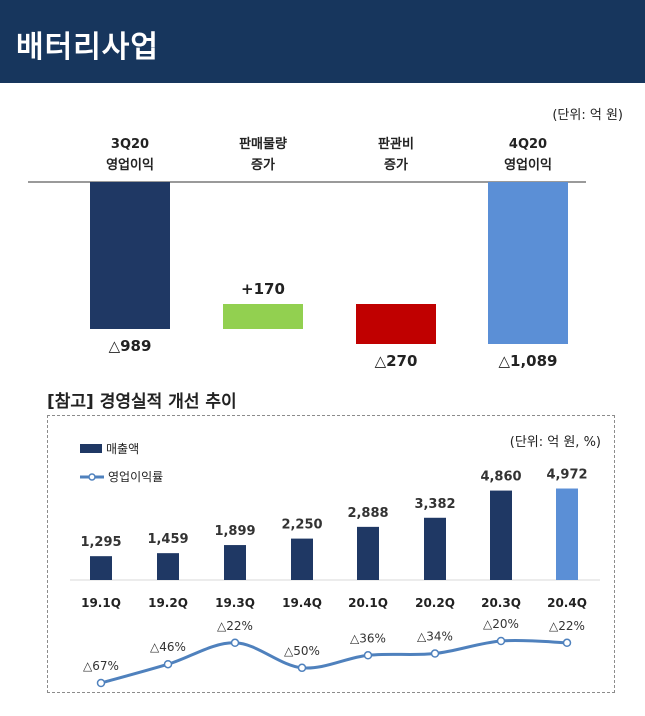 The height and width of the screenshot is (716, 645). I want to click on waterfall-category-label: 3Q20 영업이익, so click(130, 155).